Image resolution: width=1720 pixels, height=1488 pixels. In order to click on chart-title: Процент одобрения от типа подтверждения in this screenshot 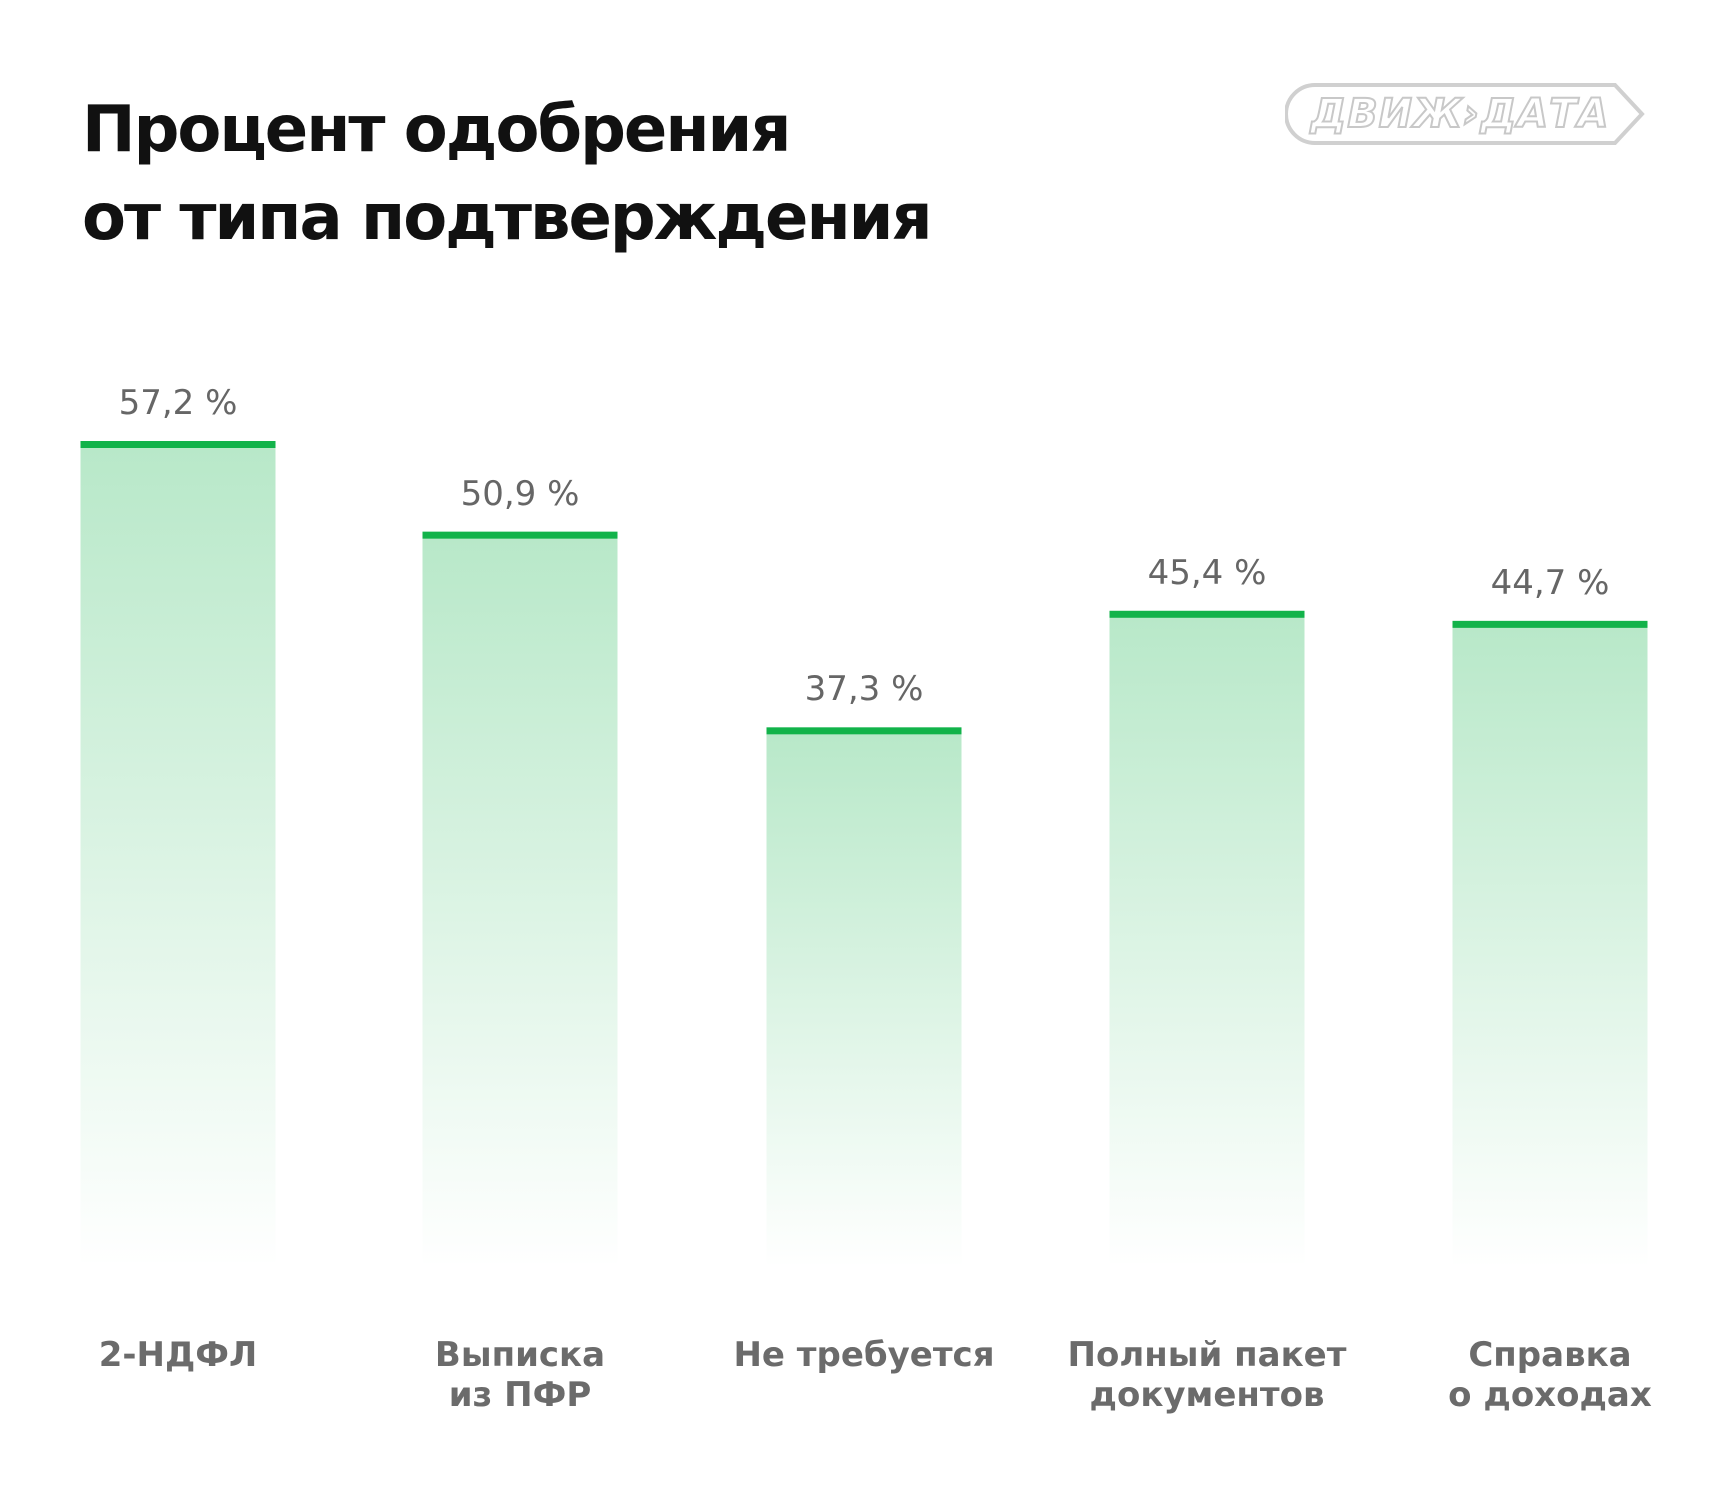, I will do `click(507, 174)`.